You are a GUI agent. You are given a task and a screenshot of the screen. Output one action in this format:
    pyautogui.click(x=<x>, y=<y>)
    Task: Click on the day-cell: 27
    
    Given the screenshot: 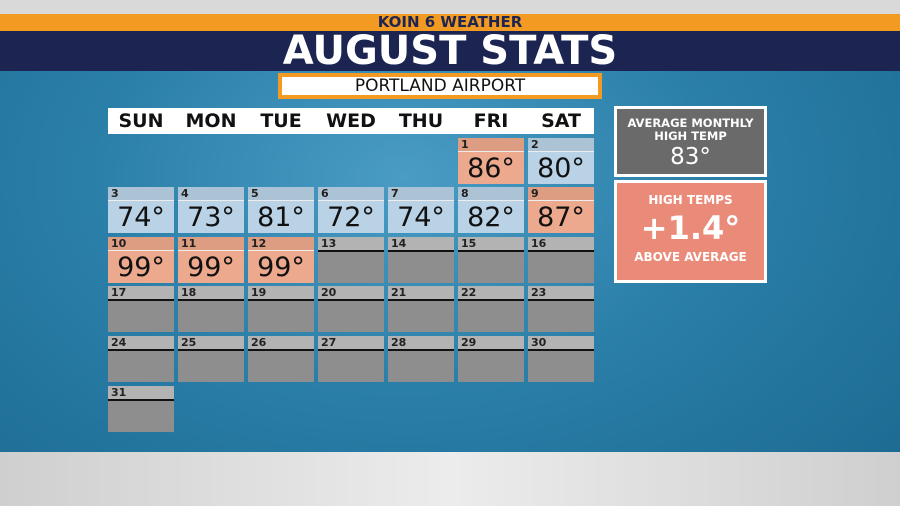 What is the action you would take?
    pyautogui.click(x=351, y=359)
    